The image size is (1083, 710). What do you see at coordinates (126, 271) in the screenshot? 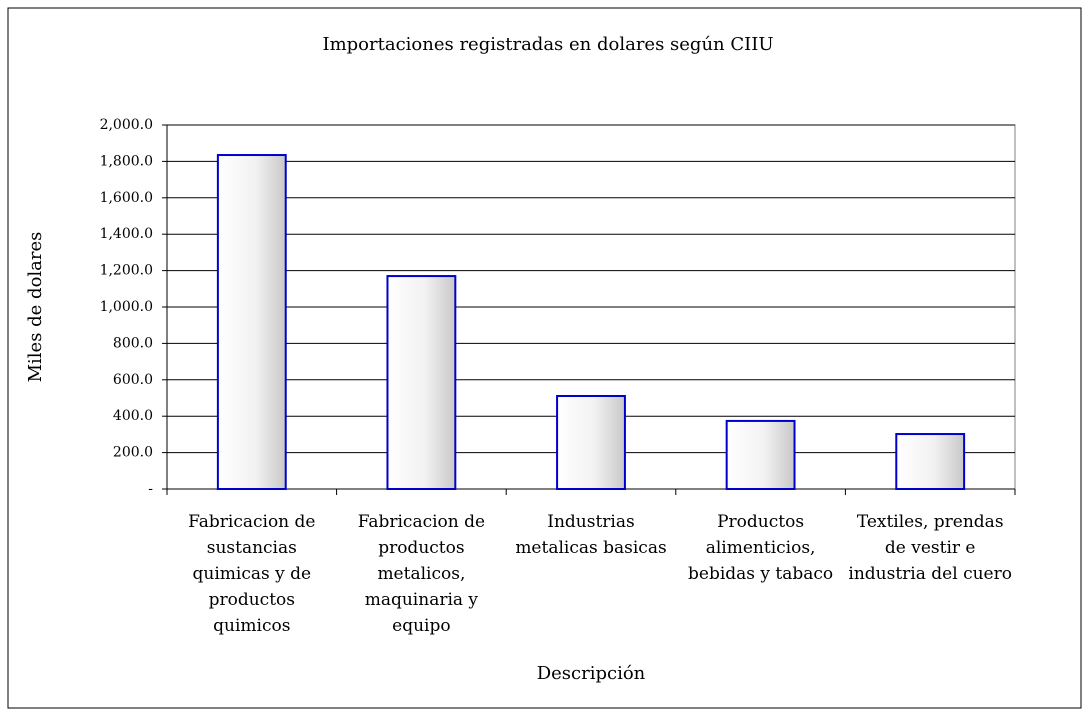
I see `y-tick-label: 1,200.0` at bounding box center [126, 271].